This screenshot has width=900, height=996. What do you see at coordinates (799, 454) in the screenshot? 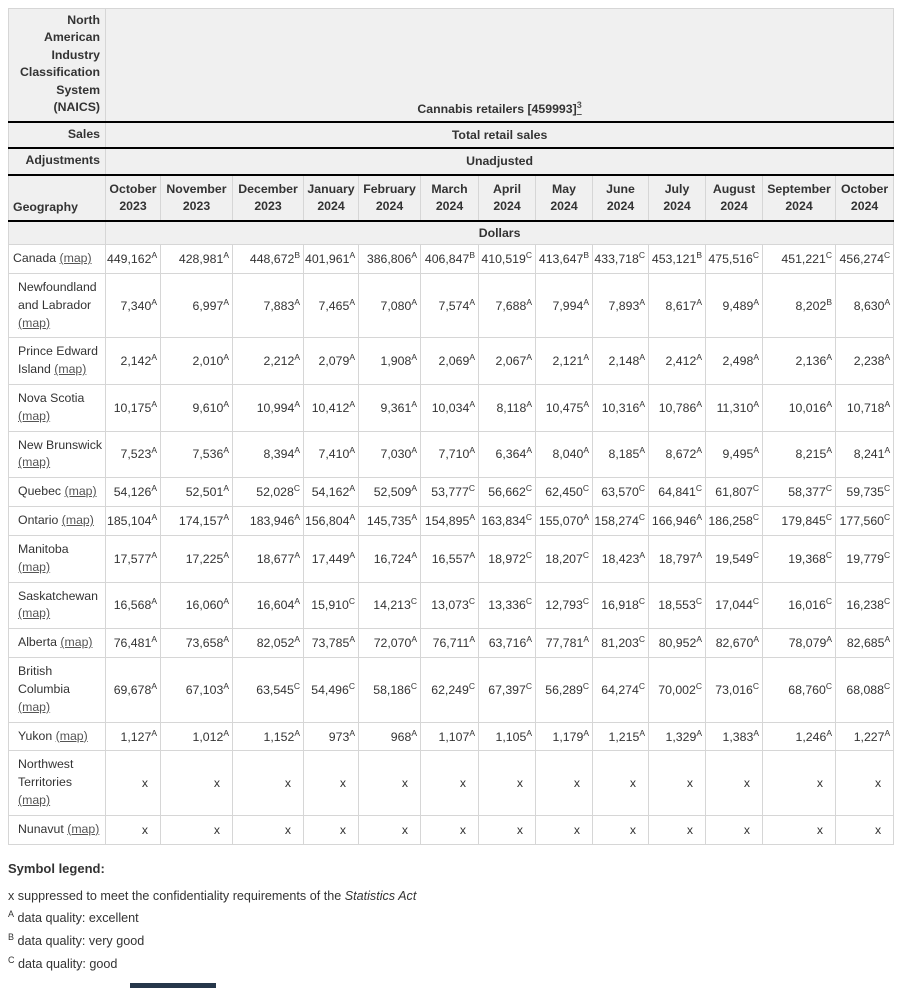
I see `value-cell: 8,215A` at bounding box center [799, 454].